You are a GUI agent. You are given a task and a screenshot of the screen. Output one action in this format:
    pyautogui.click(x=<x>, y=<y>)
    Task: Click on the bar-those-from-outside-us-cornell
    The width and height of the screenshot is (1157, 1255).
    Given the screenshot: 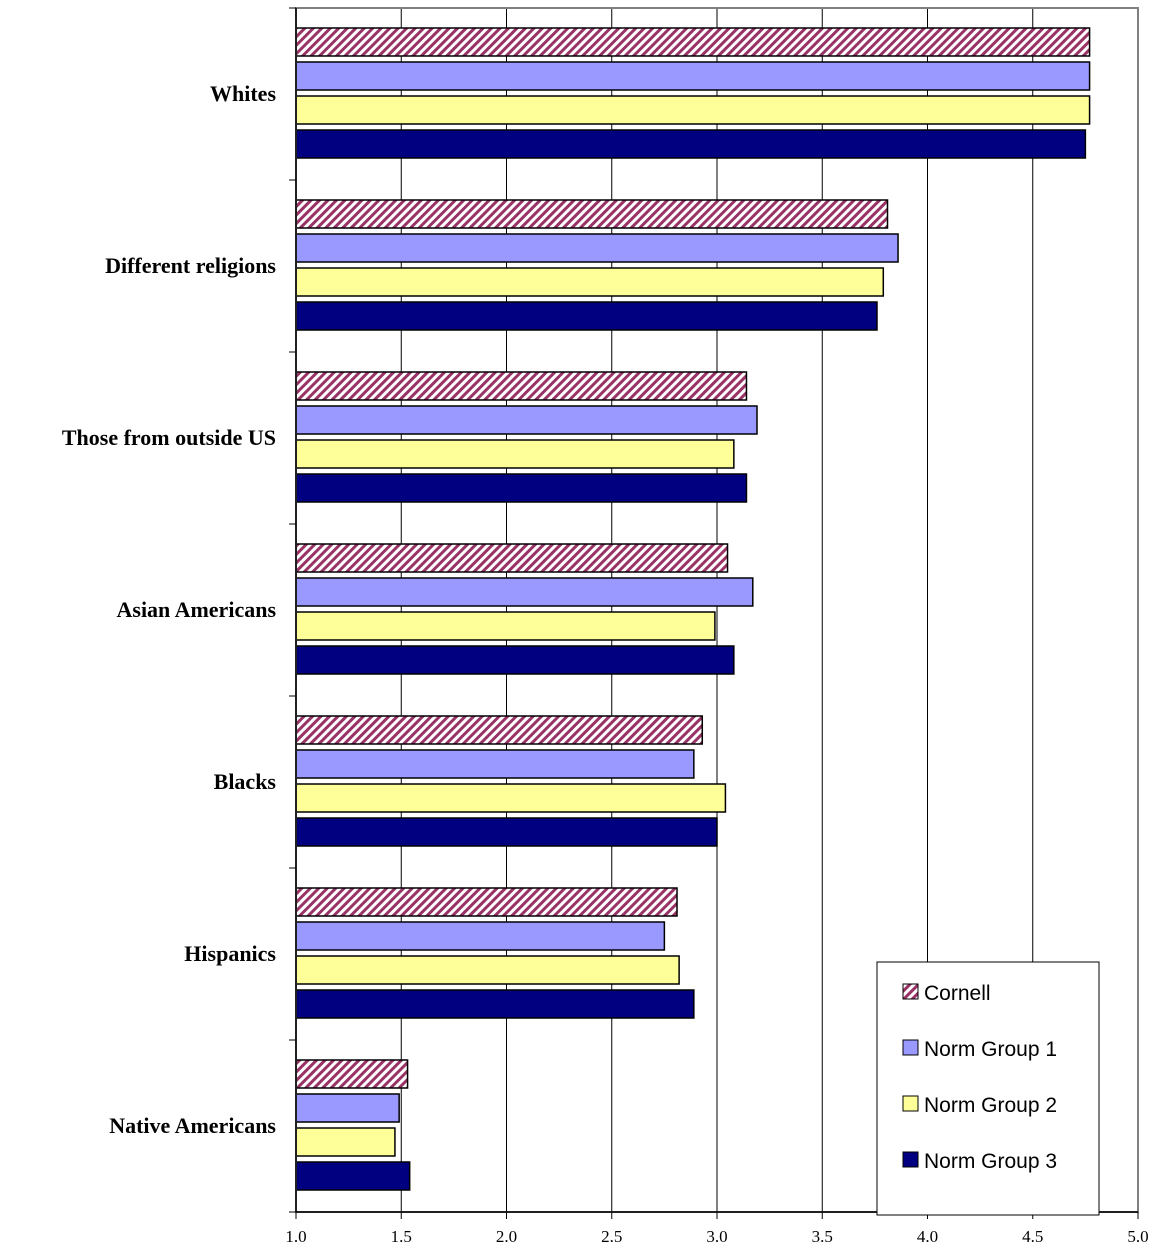 What is the action you would take?
    pyautogui.click(x=521, y=386)
    